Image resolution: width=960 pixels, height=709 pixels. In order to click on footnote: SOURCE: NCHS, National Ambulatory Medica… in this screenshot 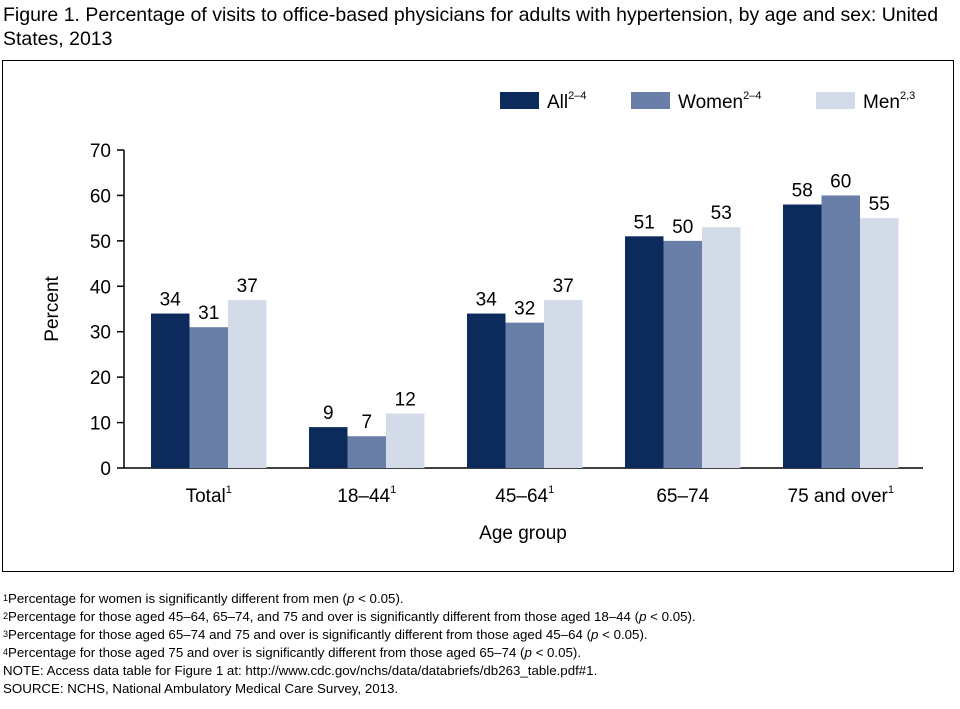, I will do `click(478, 689)`.